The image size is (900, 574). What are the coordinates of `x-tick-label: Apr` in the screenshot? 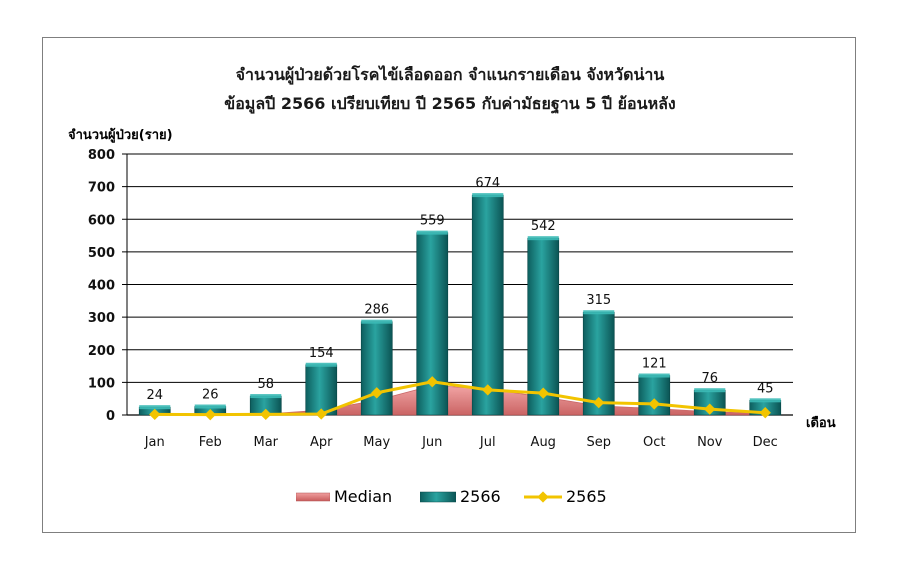 It's located at (321, 442).